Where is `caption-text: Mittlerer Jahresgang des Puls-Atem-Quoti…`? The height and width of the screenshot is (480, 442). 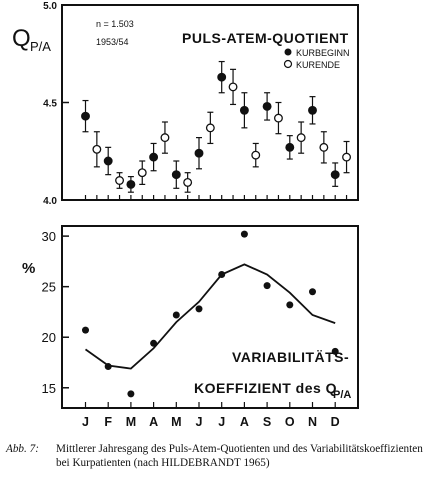 caption-text: Mittlerer Jahresgang des Puls-Atem-Quoti… is located at coordinates (239, 456).